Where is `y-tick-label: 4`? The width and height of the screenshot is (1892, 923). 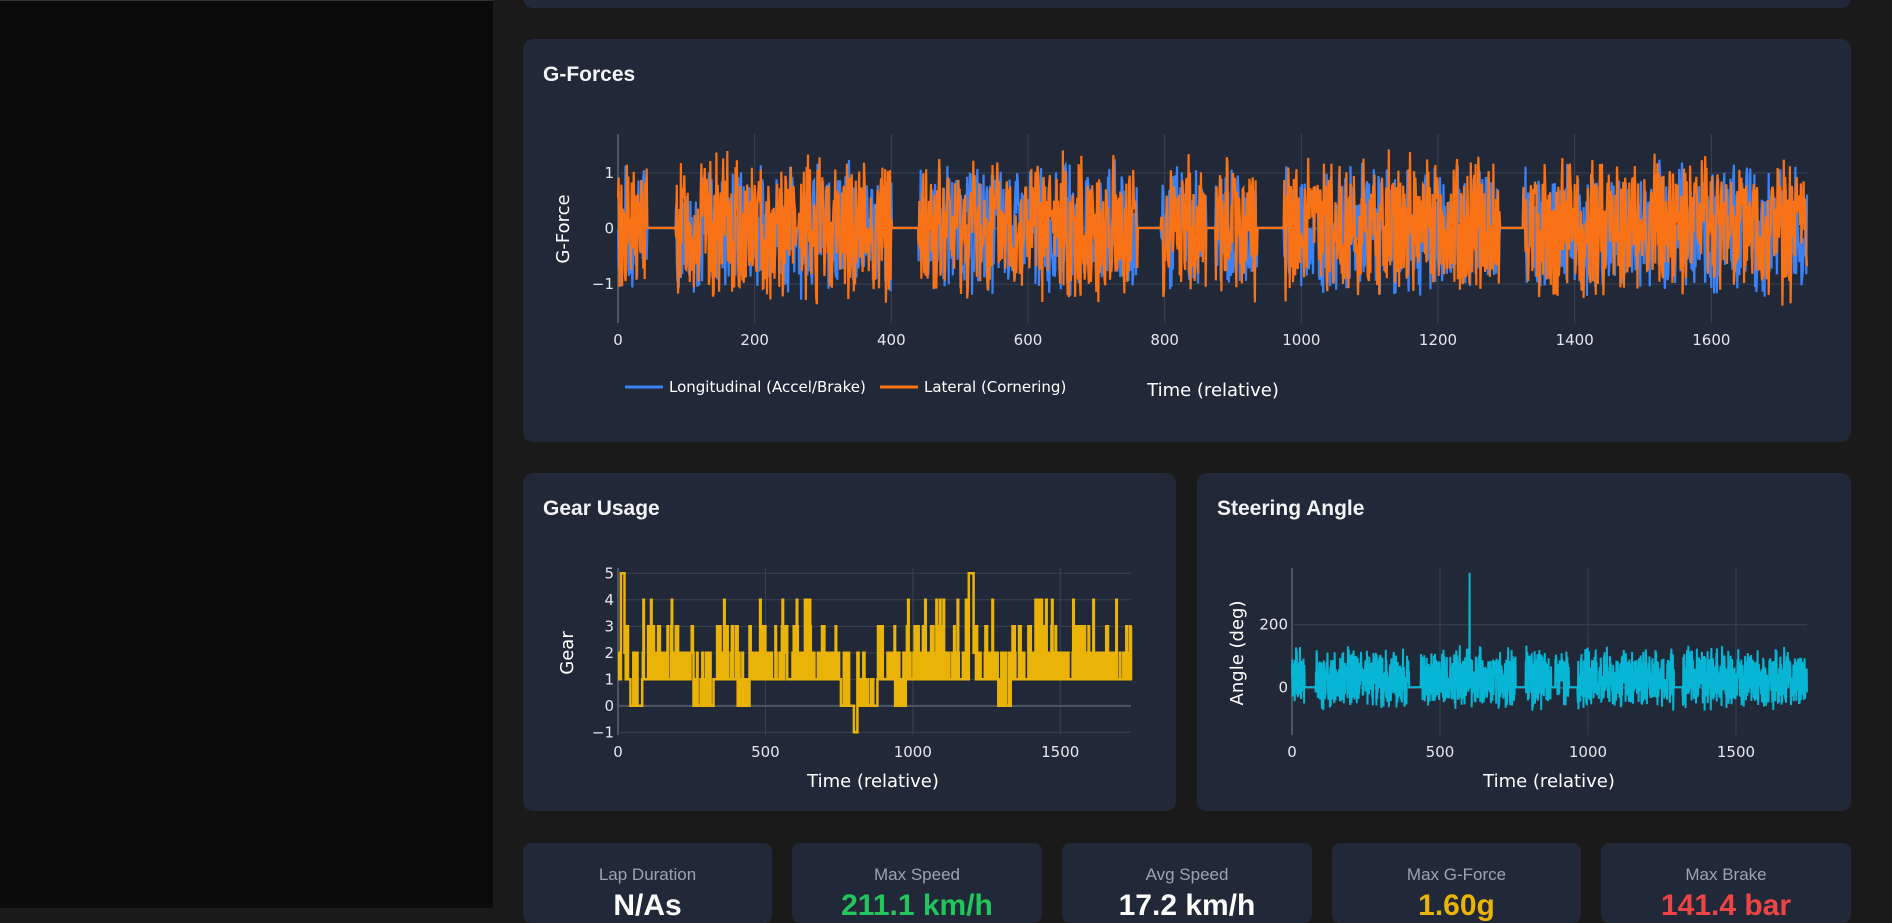
y-tick-label: 4 is located at coordinates (609, 600).